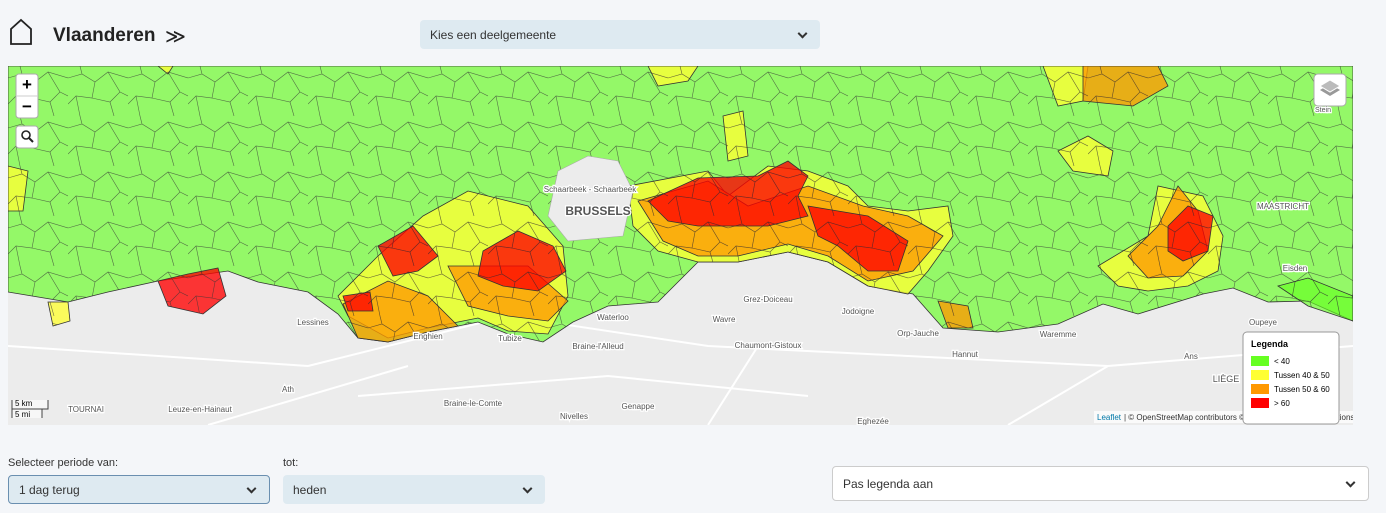 The image size is (1386, 513). I want to click on place-label: Jodoigne, so click(858, 311).